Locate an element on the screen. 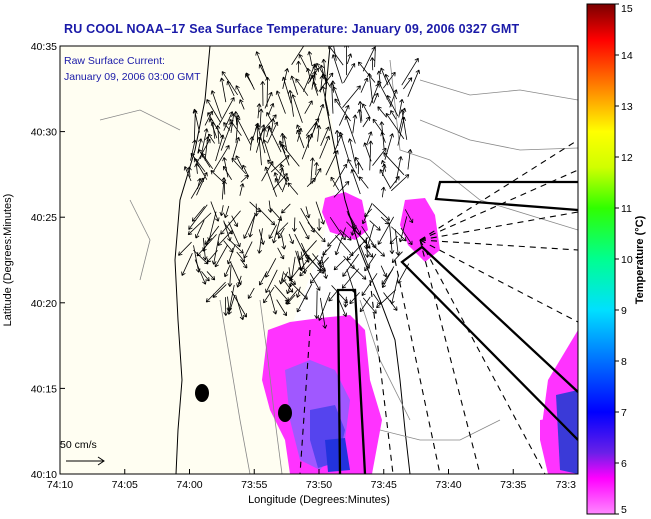  colorbar-ticks: 15 14 13 12 11 10 9 8 7 6 5 is located at coordinates (624, 259).